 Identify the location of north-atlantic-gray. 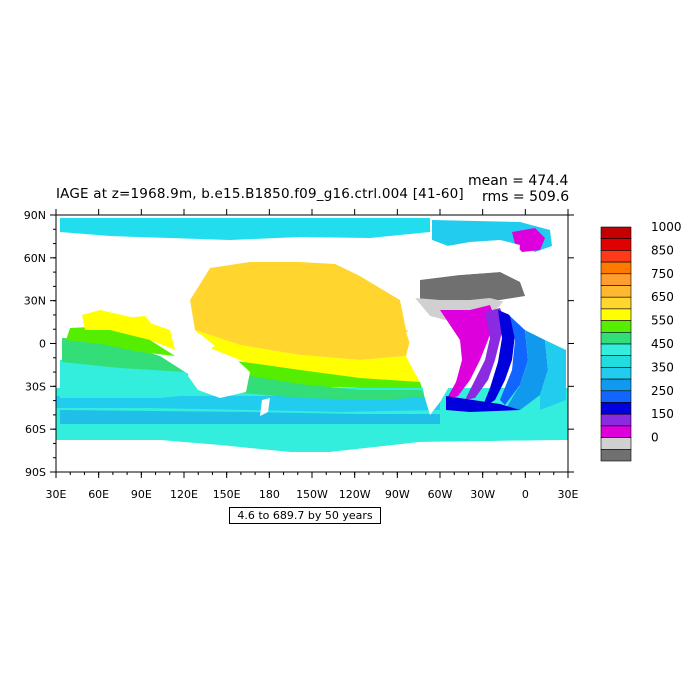
(460, 309).